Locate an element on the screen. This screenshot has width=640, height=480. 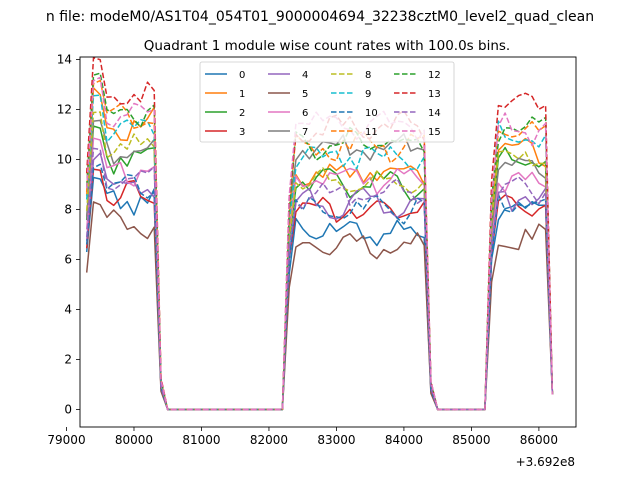
legend-label-9: 9 is located at coordinates (368, 94).